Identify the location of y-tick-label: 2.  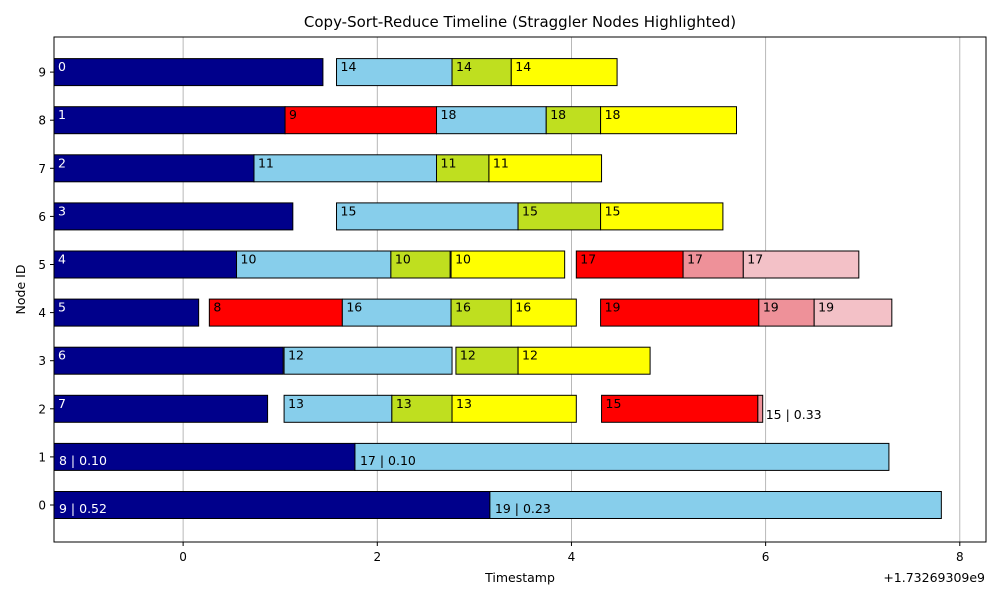
(42, 409).